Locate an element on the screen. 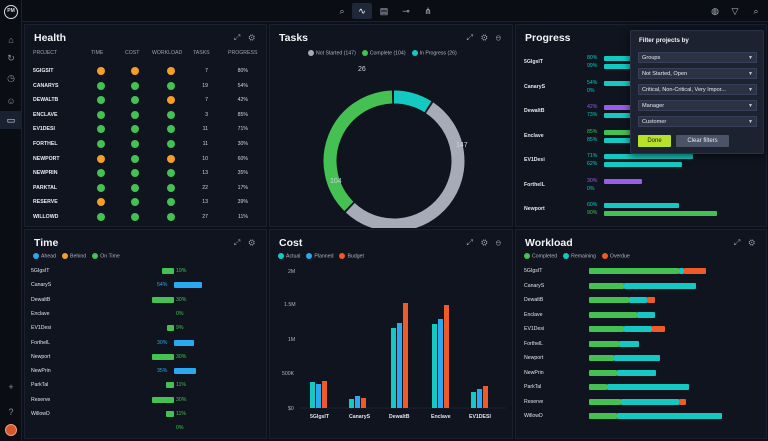 The image size is (768, 441). project-name: EV1DESI is located at coordinates (44, 129).